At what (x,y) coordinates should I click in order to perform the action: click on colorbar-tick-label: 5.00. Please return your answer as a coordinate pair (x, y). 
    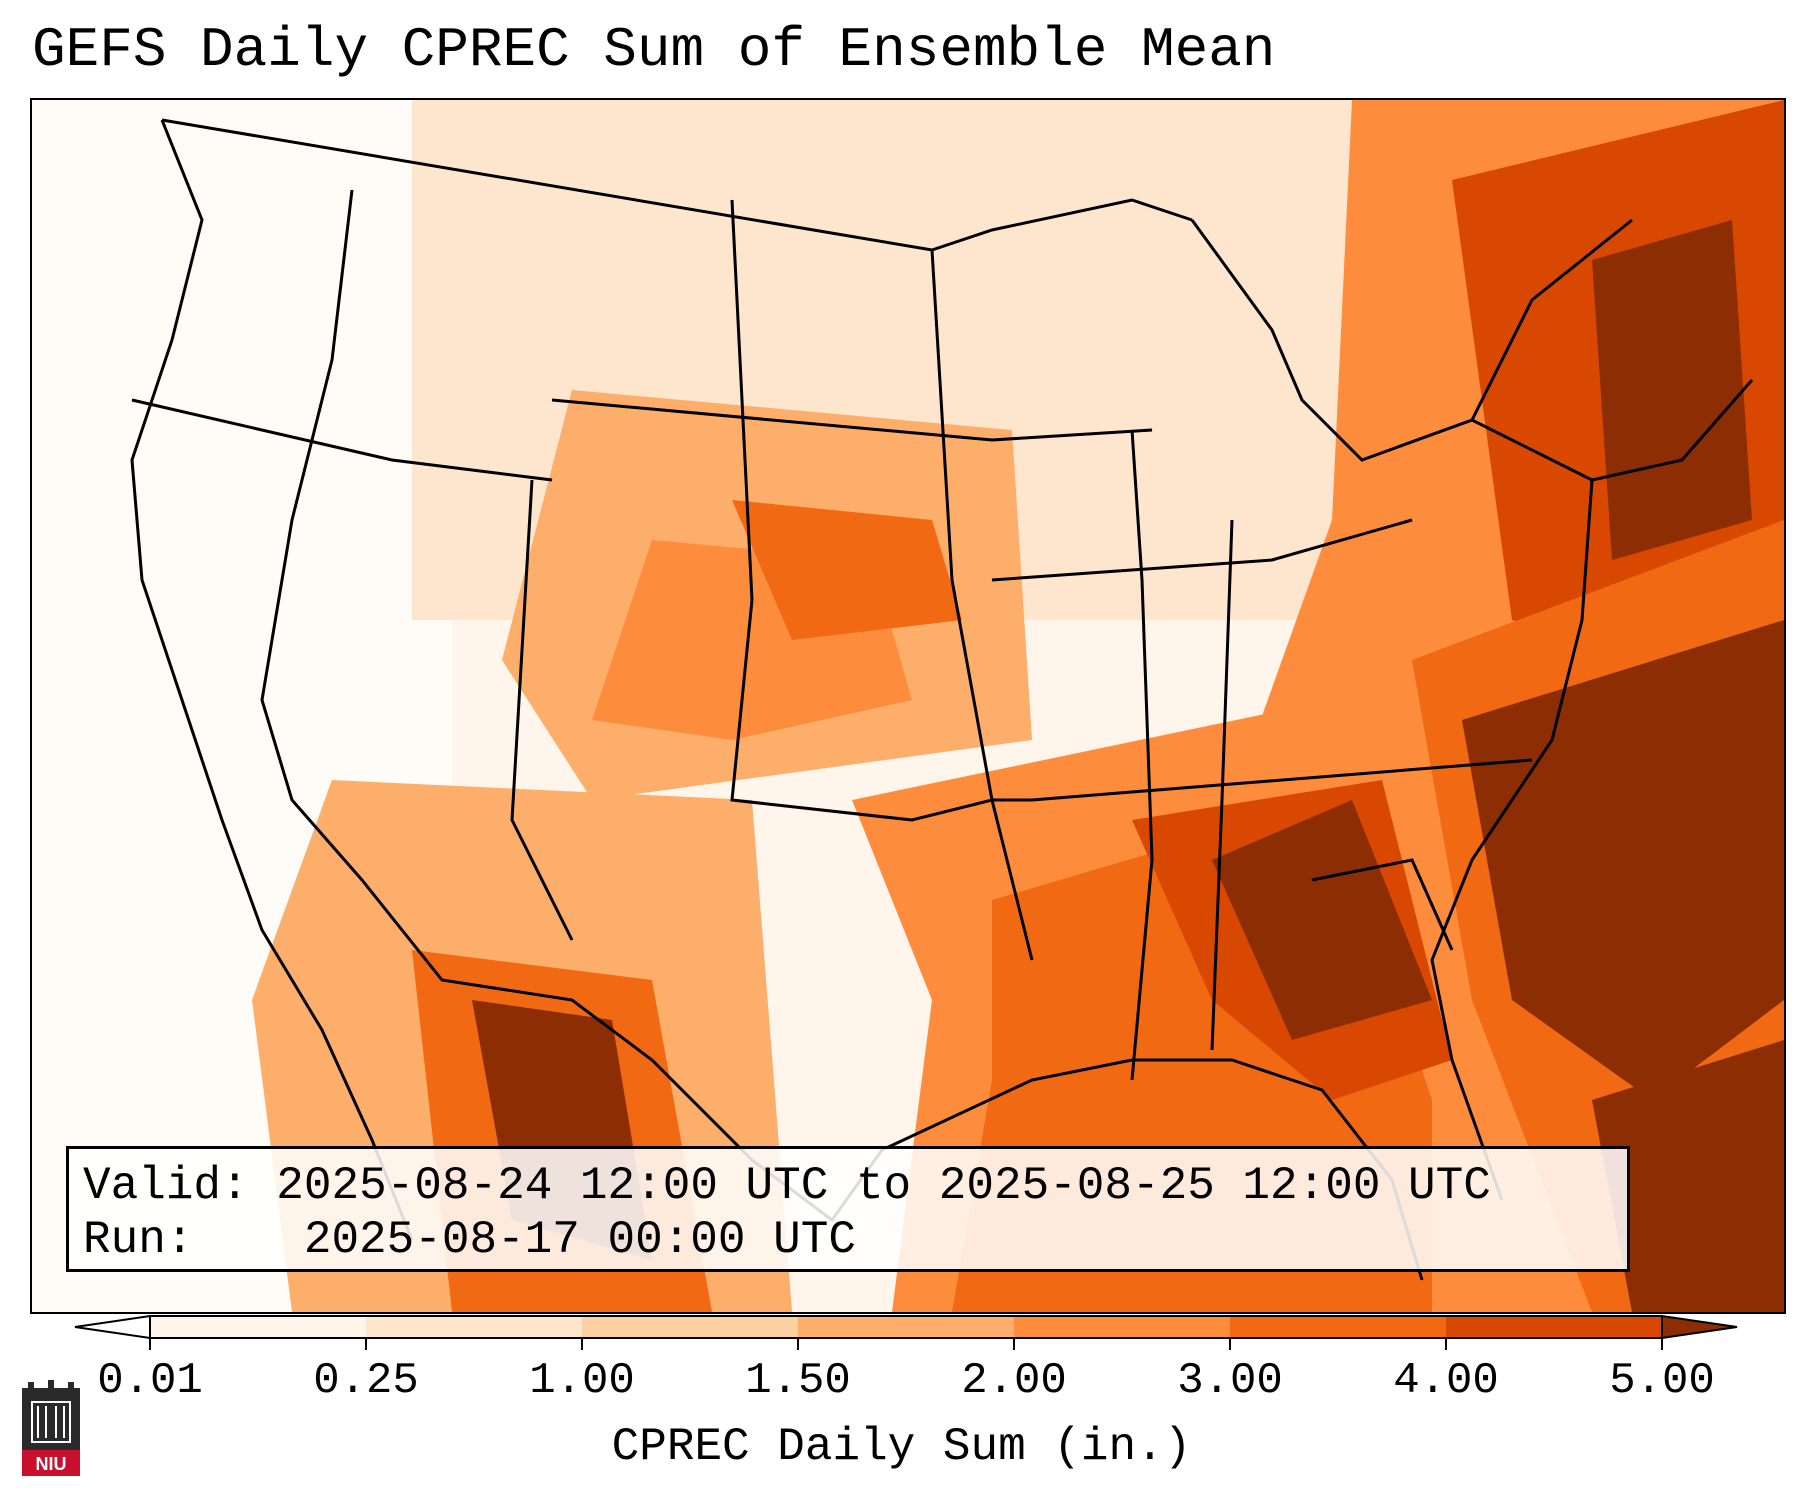
    Looking at the image, I should click on (1662, 1381).